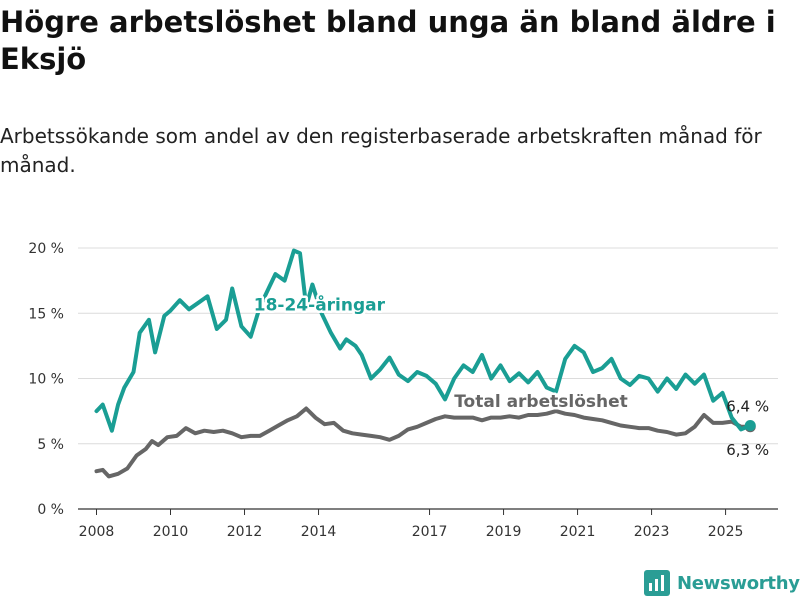 This screenshot has width=800, height=600. Describe the element at coordinates (46, 314) in the screenshot. I see `y-tick-label: 15 %` at that location.